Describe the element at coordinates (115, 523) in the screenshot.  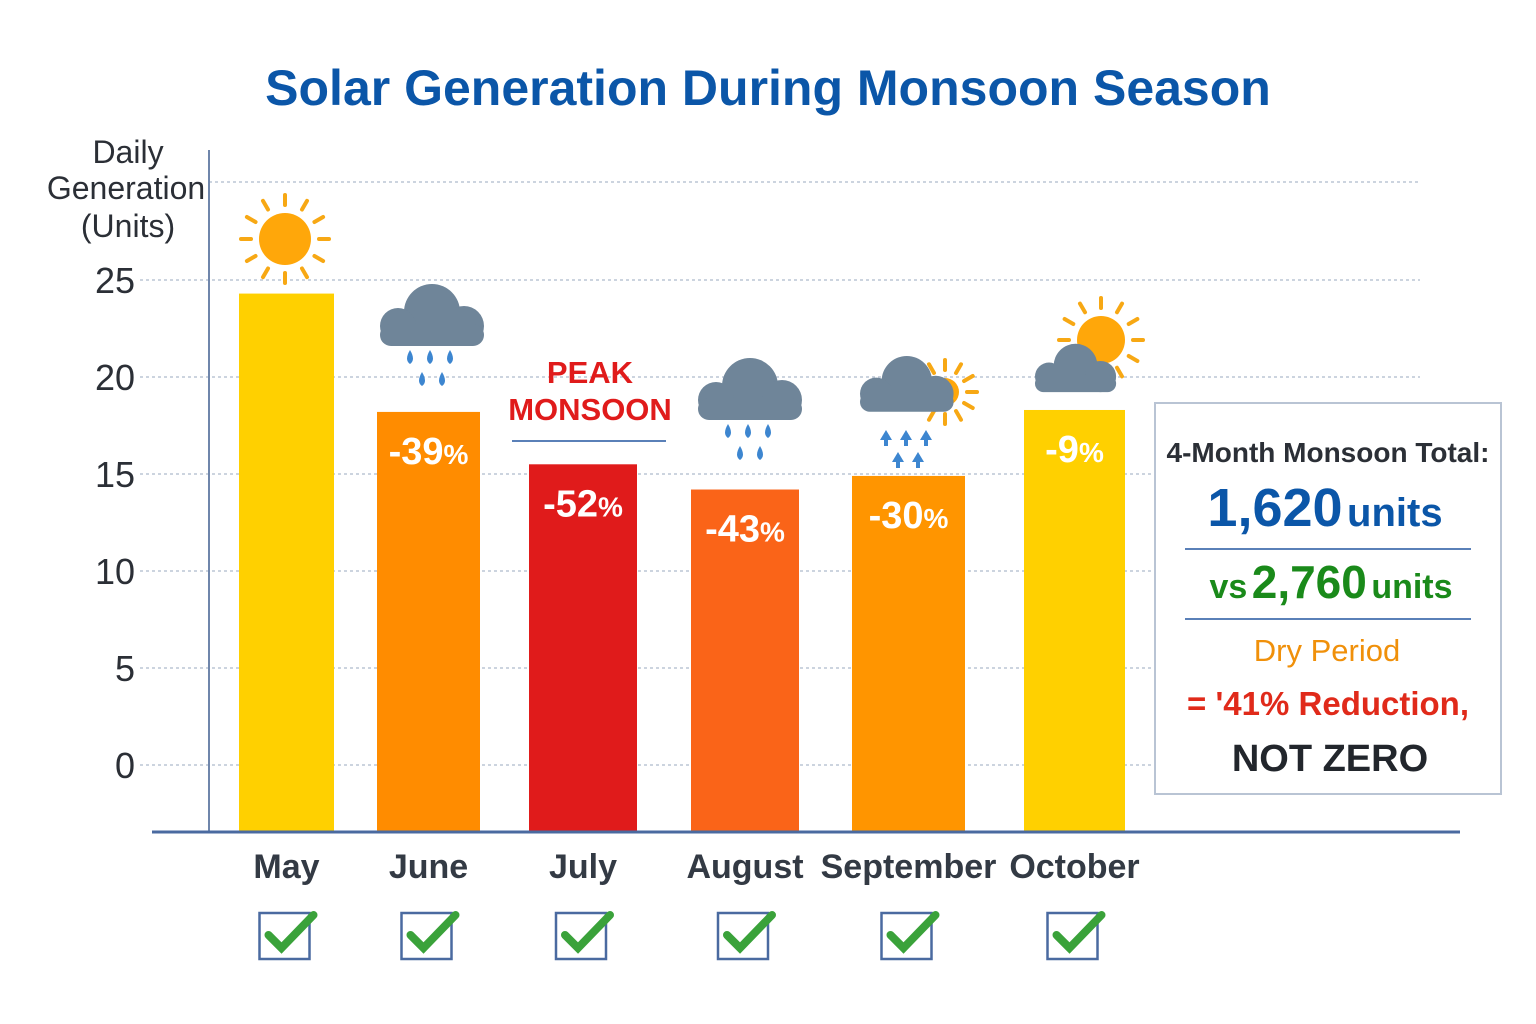
I see `y-ticks: 0 5 10 15 20 25` at that location.